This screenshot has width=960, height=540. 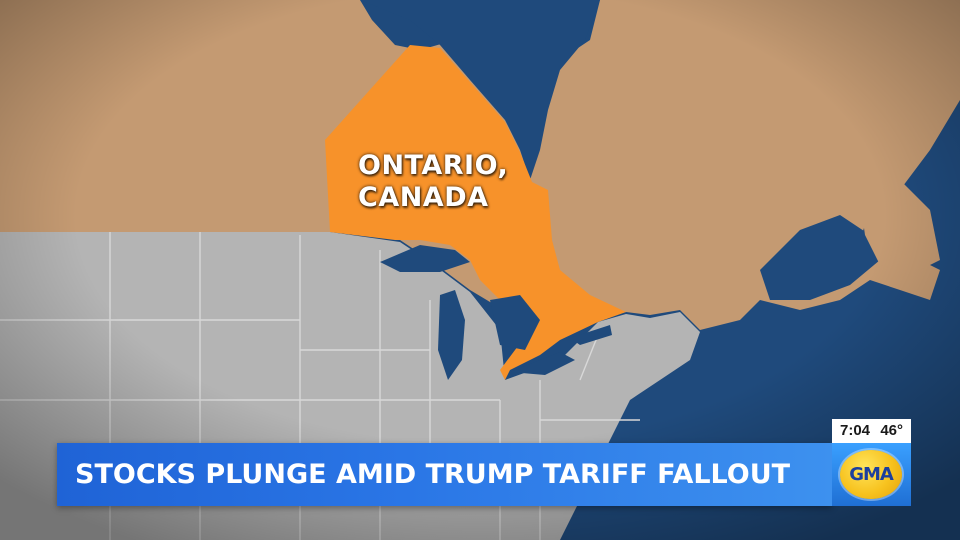 What do you see at coordinates (423, 197) in the screenshot?
I see `region-label-line2: CANADA` at bounding box center [423, 197].